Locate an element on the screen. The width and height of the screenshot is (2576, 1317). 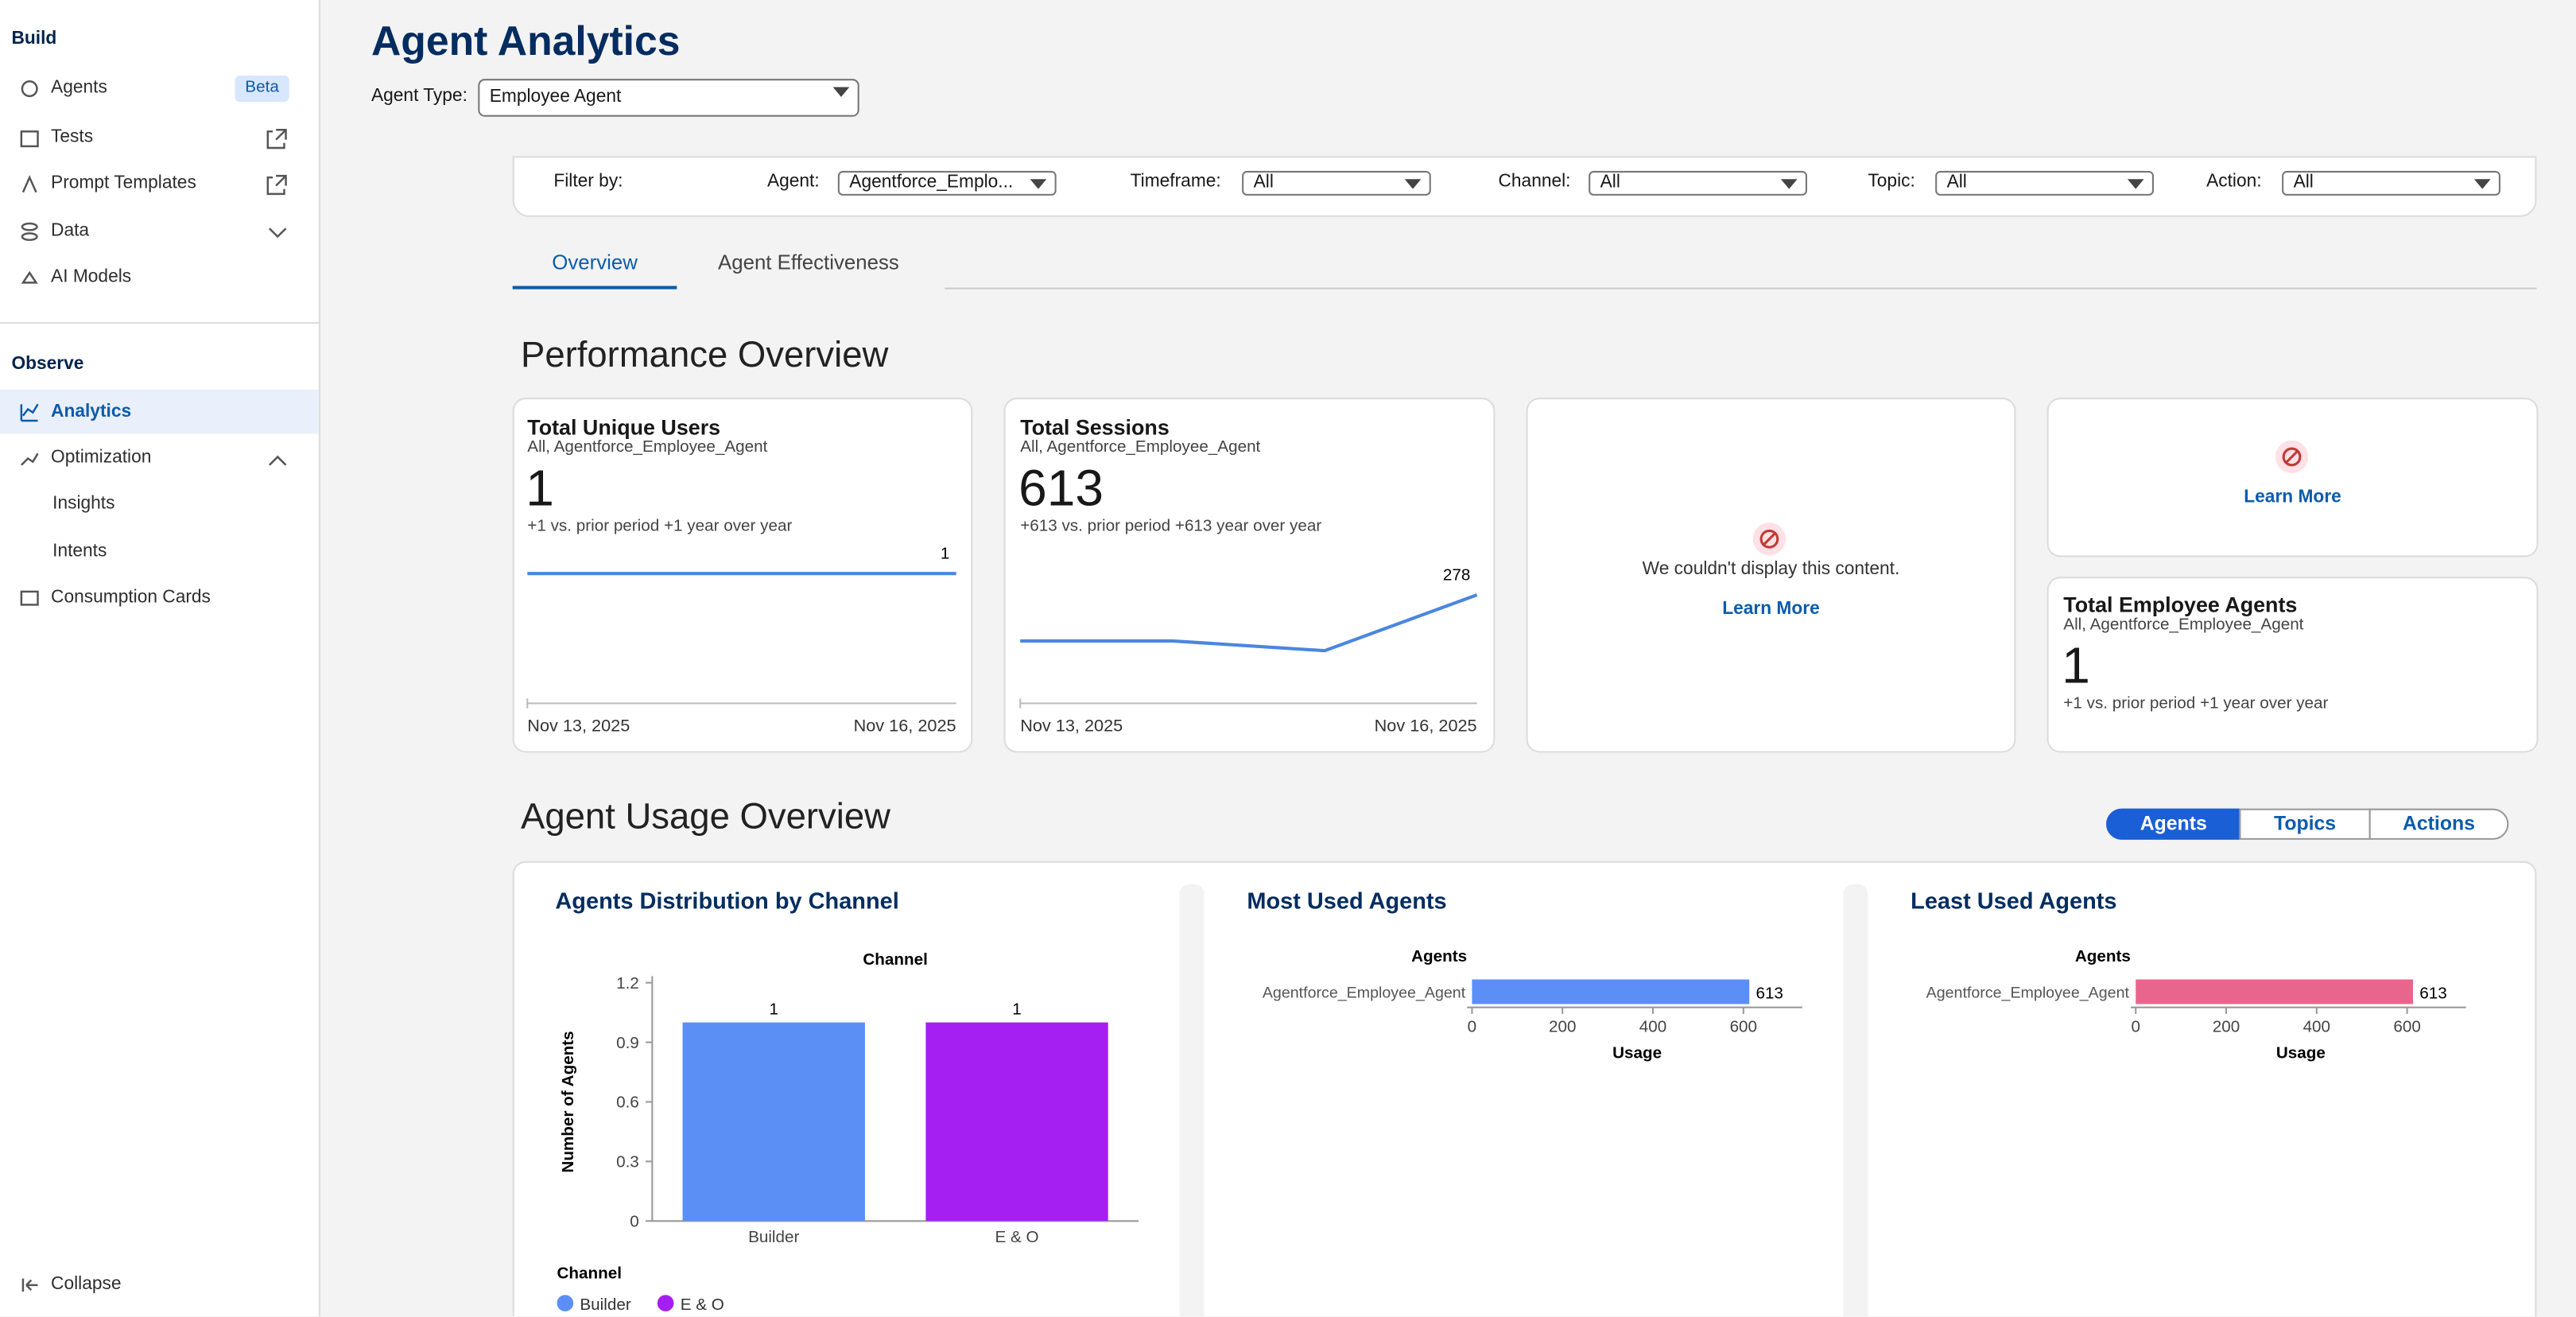
nav-item: Analytics is located at coordinates (91, 412).